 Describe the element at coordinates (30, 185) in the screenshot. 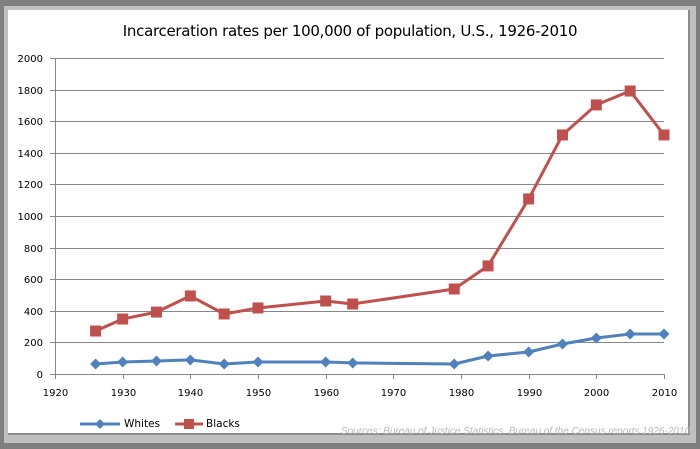

I see `y-tick-label: 1200` at that location.